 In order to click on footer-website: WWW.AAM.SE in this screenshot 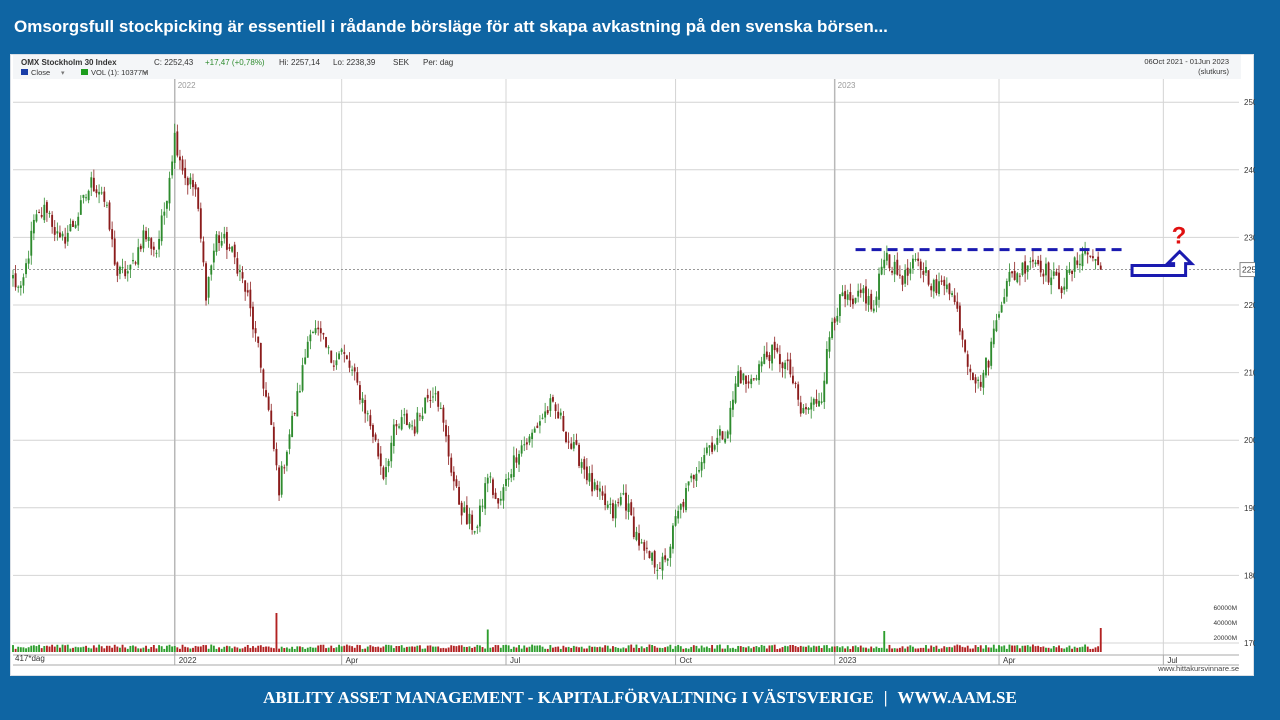, I will do `click(957, 697)`.